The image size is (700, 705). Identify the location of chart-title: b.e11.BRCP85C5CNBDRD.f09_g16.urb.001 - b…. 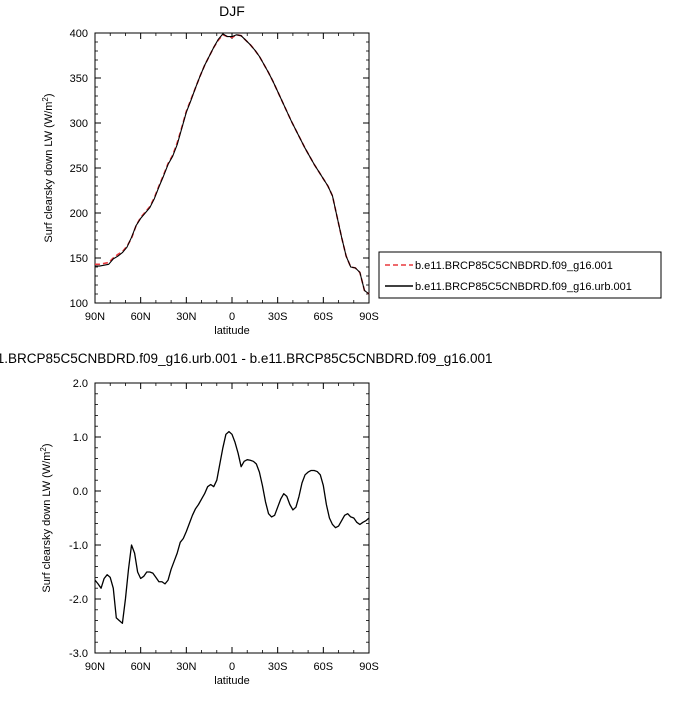
(246, 358).